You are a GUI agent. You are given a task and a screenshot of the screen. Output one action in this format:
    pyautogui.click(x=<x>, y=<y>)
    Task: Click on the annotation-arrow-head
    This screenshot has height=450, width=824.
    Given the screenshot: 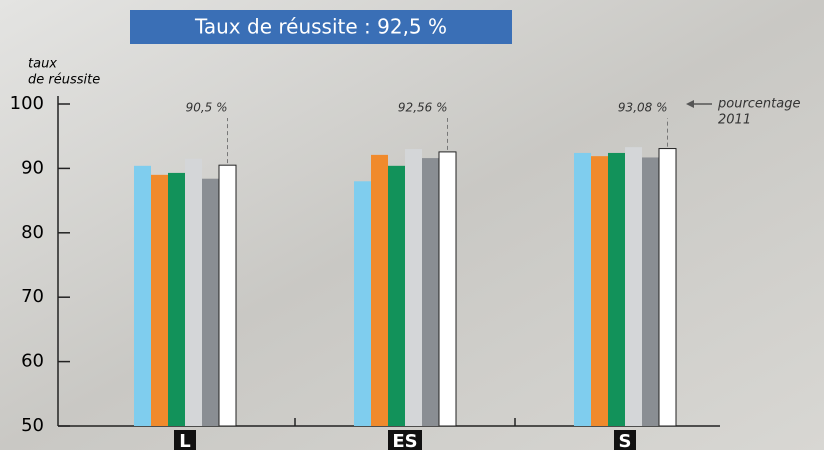 What is the action you would take?
    pyautogui.click(x=690, y=104)
    